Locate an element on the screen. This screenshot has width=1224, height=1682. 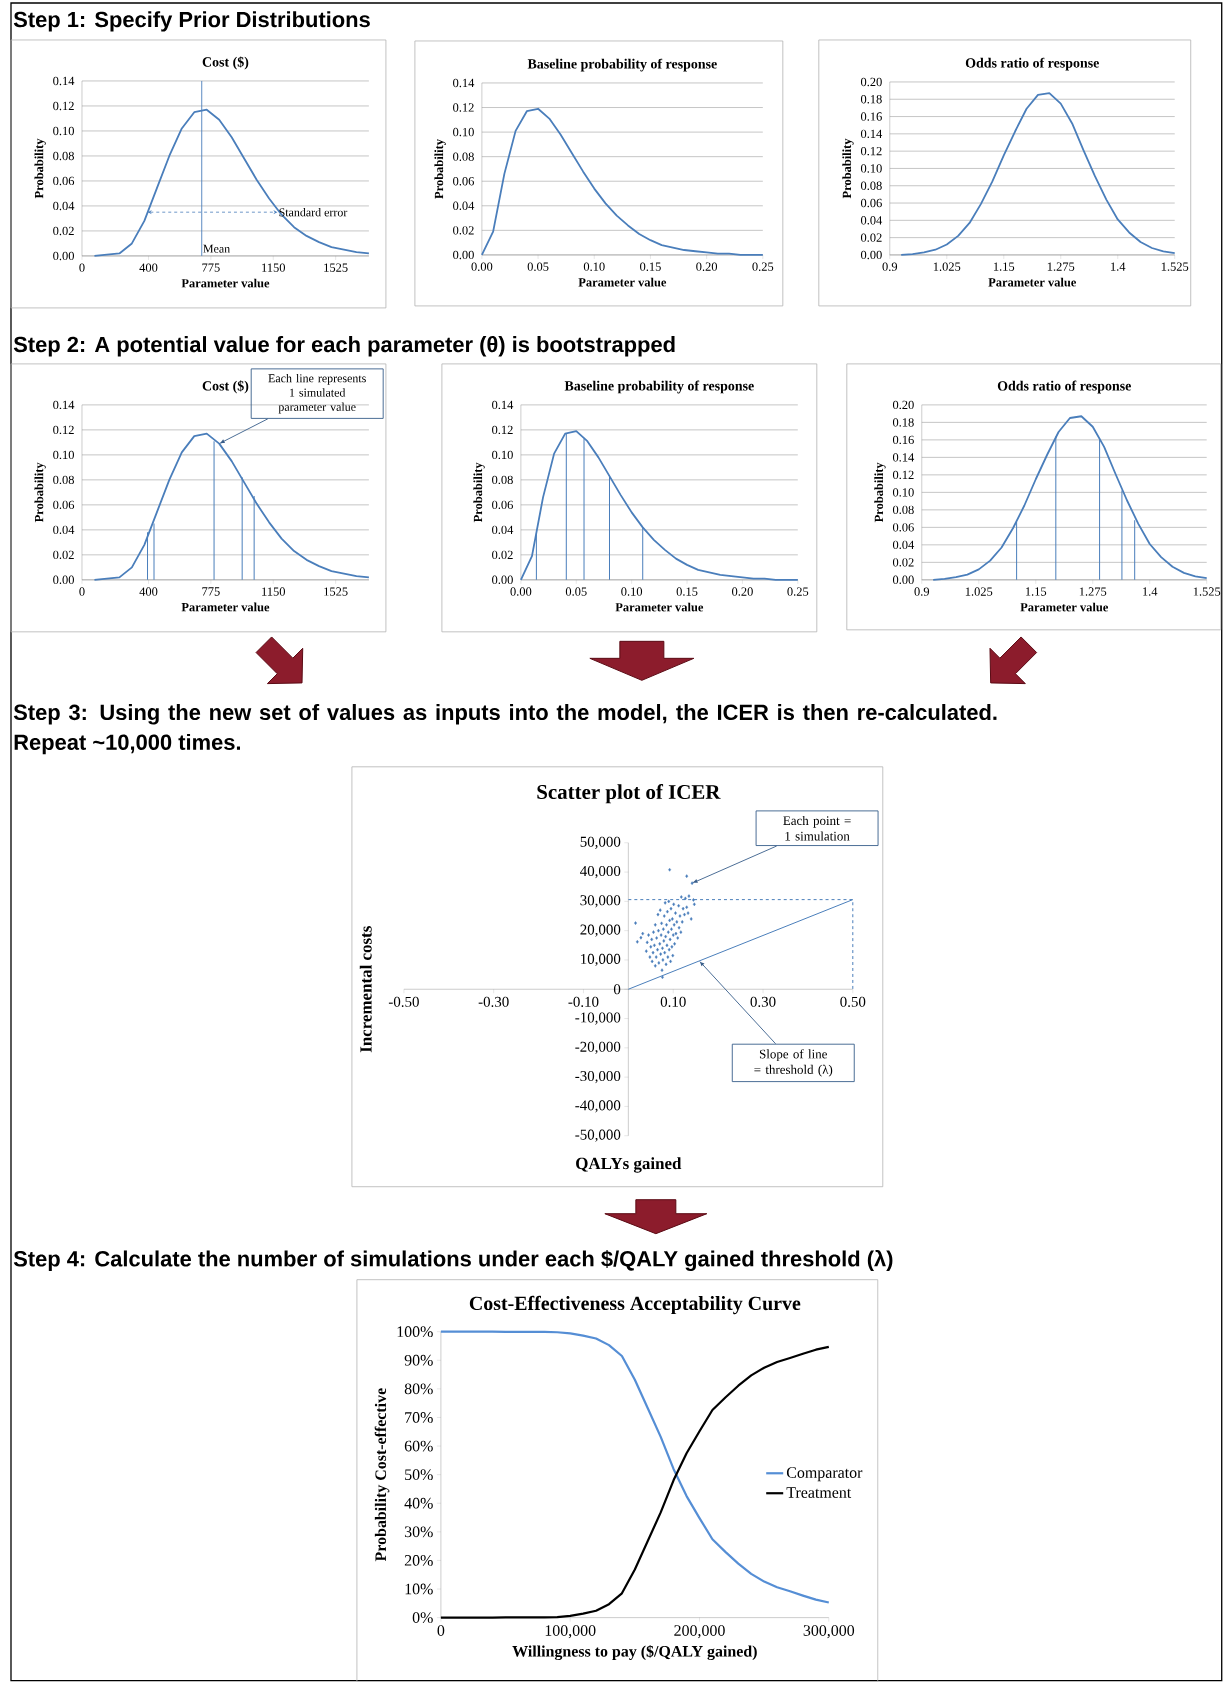
text: Step 1: Specify Prior Distributions is located at coordinates (191, 21).